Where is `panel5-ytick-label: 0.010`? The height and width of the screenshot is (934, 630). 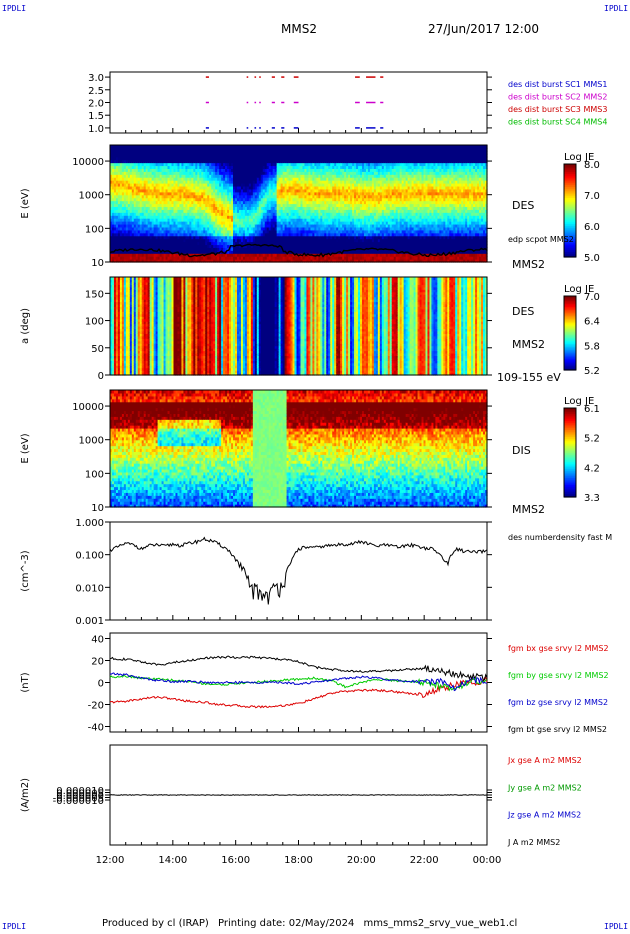
panel5-ytick-label: 0.010 is located at coordinates (89, 588).